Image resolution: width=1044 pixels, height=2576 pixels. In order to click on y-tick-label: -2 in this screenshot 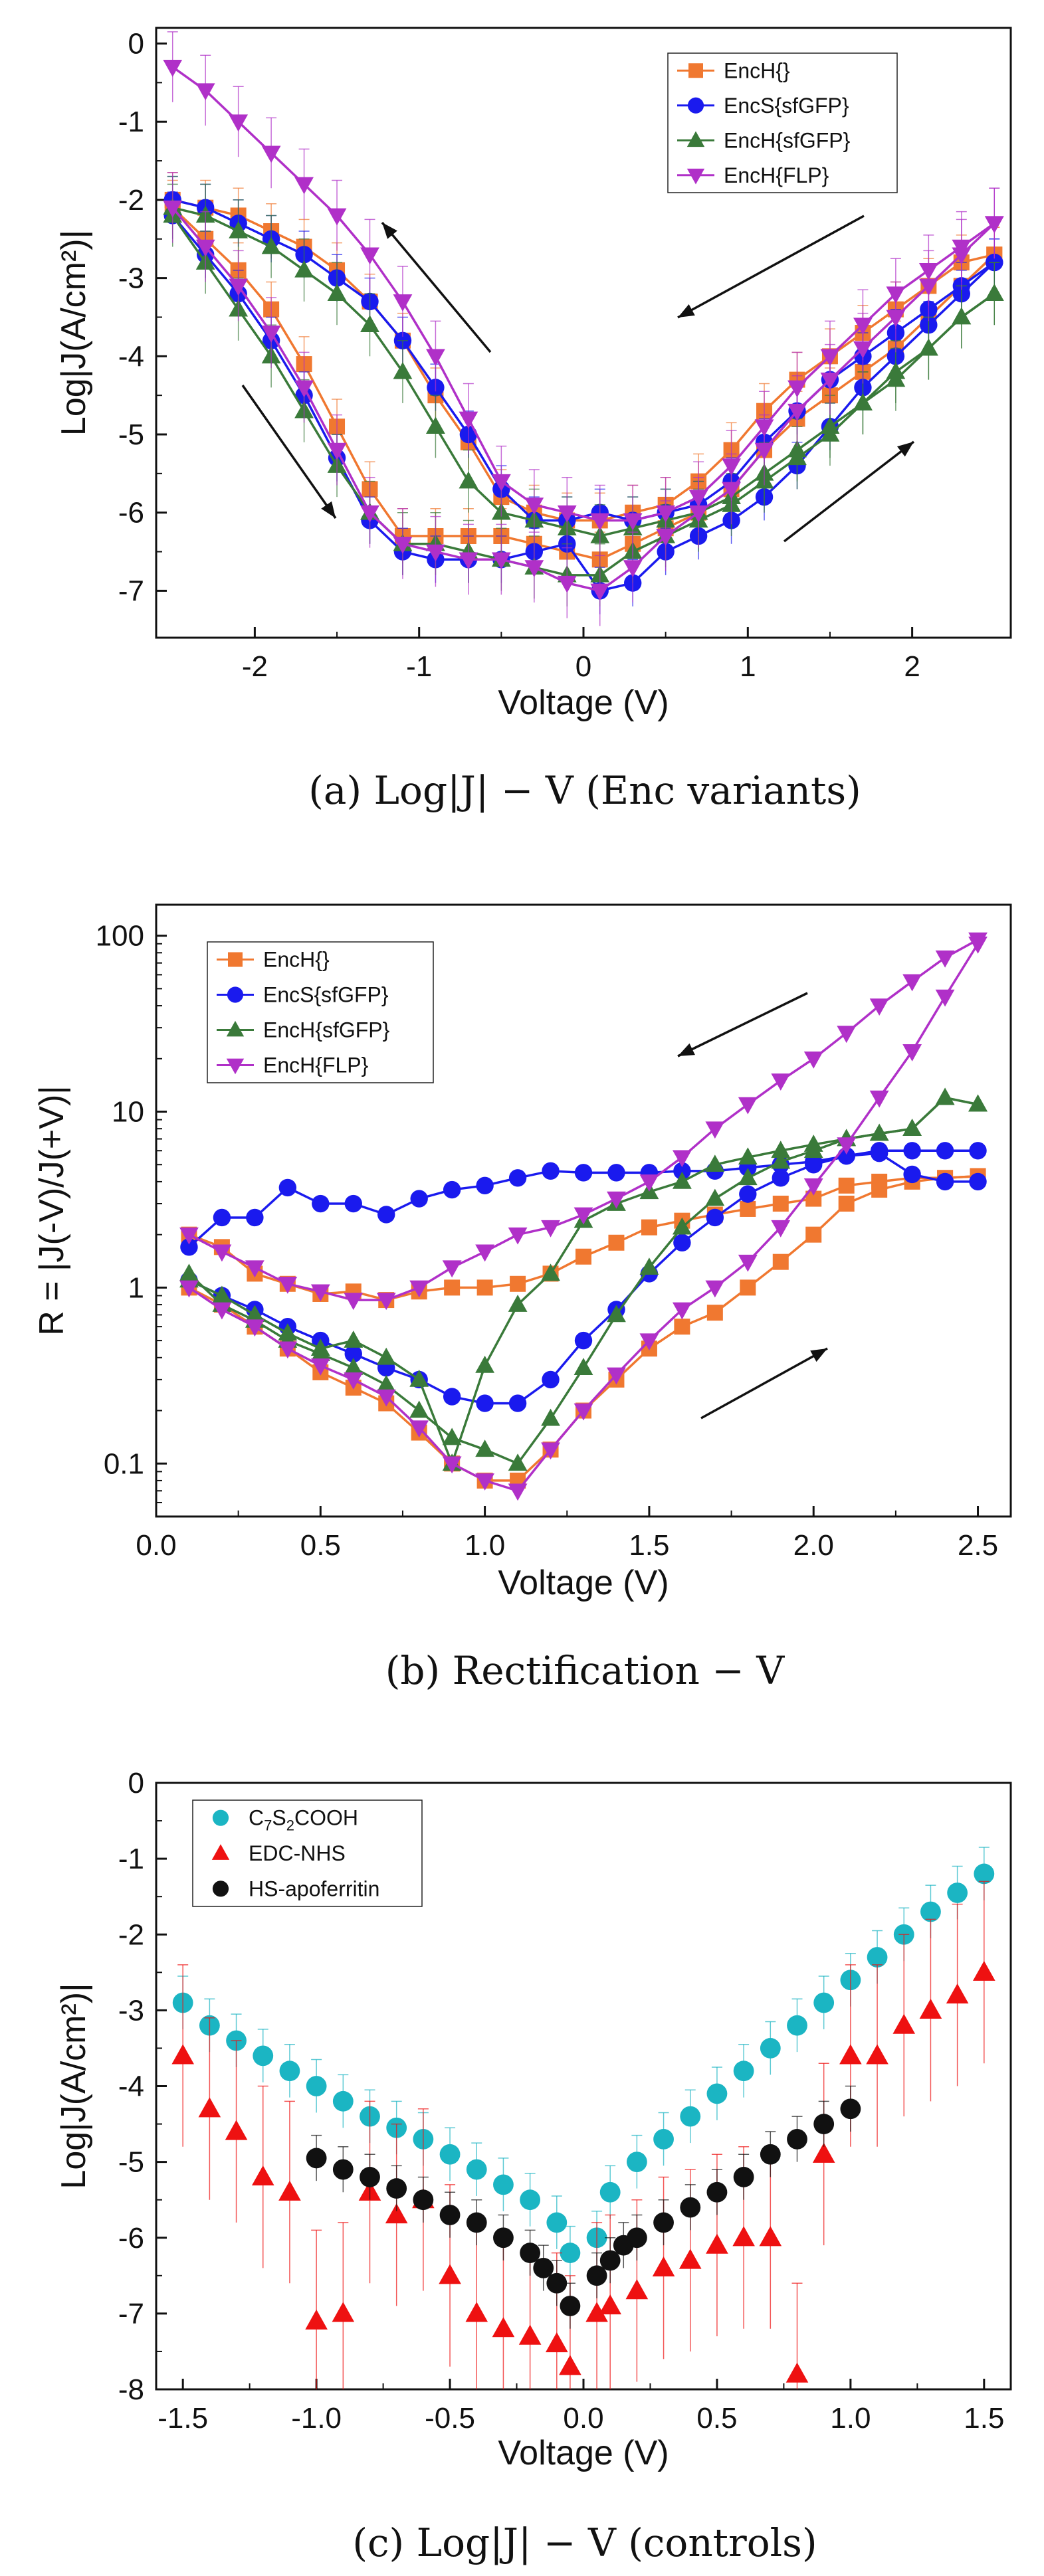, I will do `click(131, 1934)`.